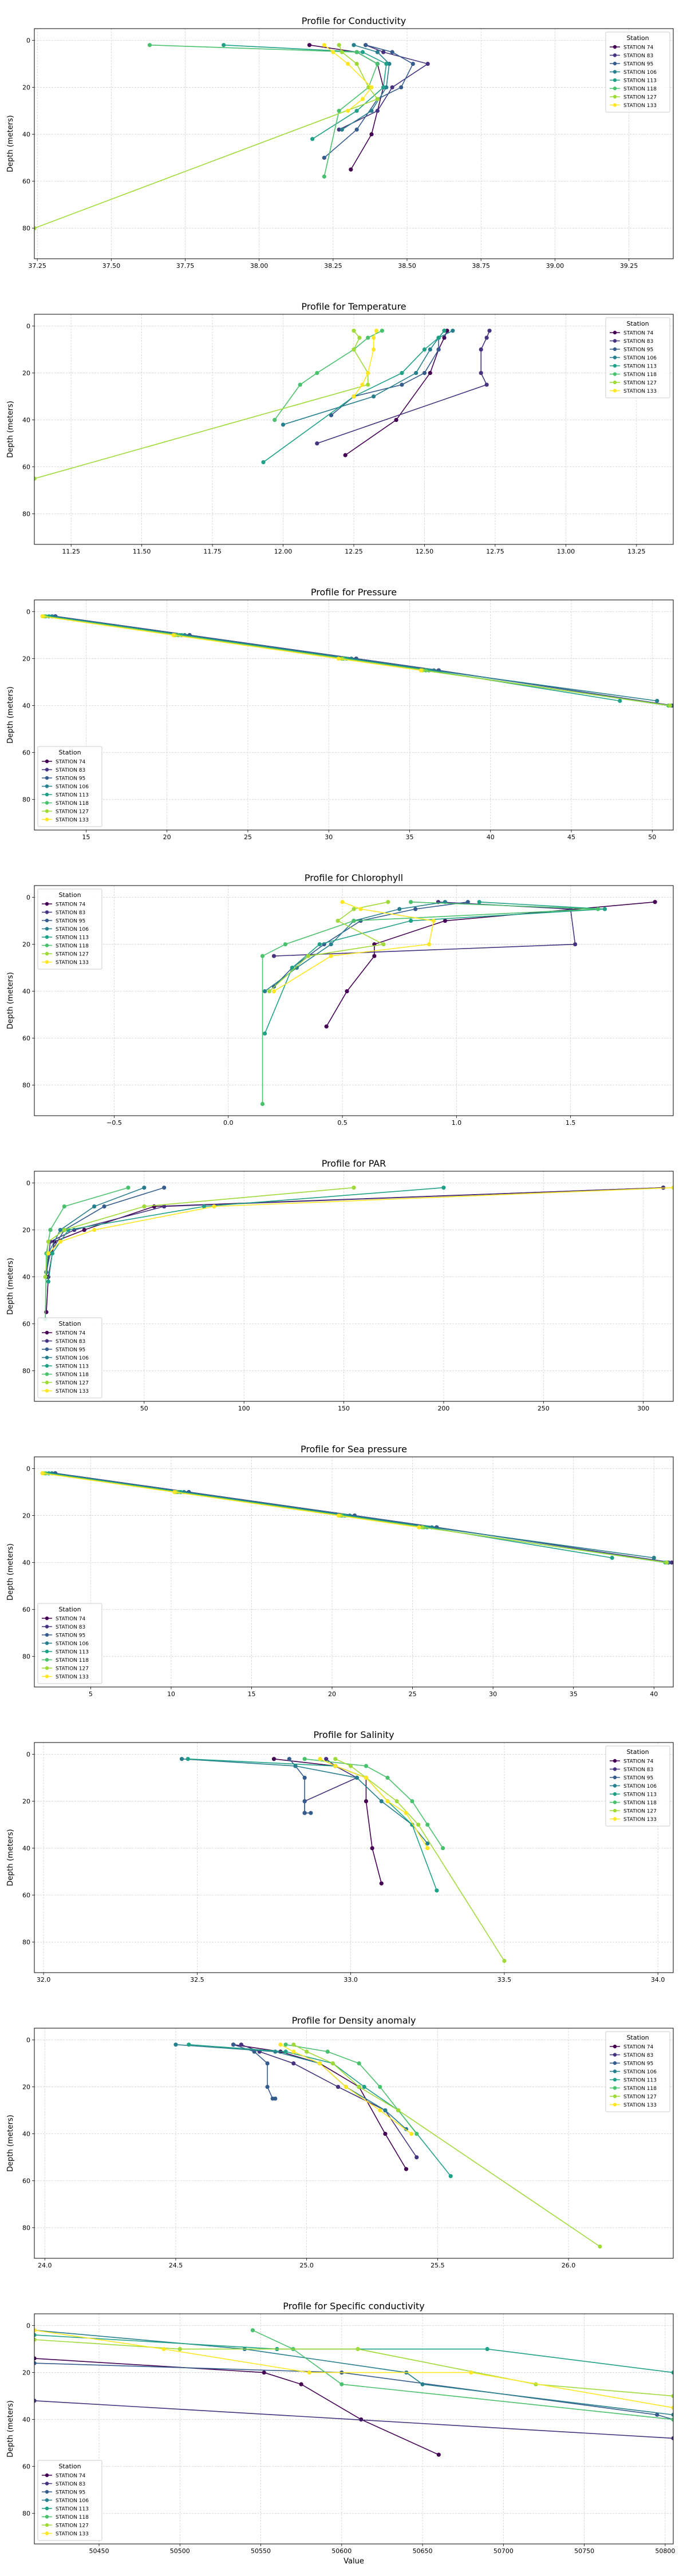 The image size is (687, 2576). What do you see at coordinates (571, 1123) in the screenshot?
I see `x-tick-label: 1.5` at bounding box center [571, 1123].